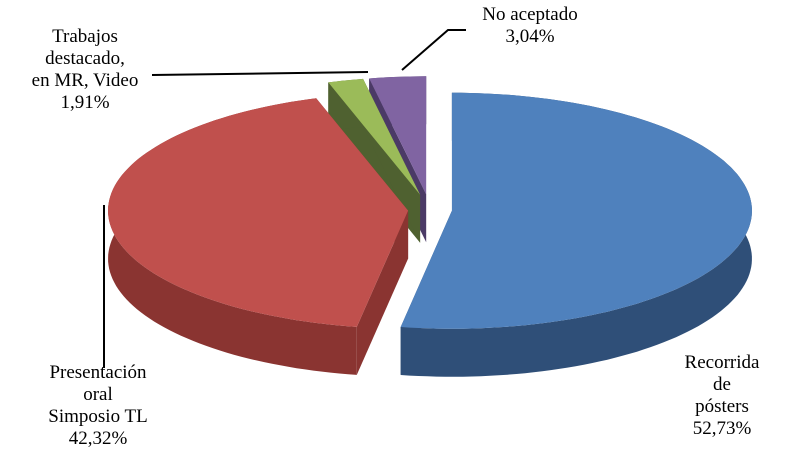 This screenshot has width=812, height=469. I want to click on slice-label: Trabajos destacado, en MR, Video 1,91%, so click(85, 70).